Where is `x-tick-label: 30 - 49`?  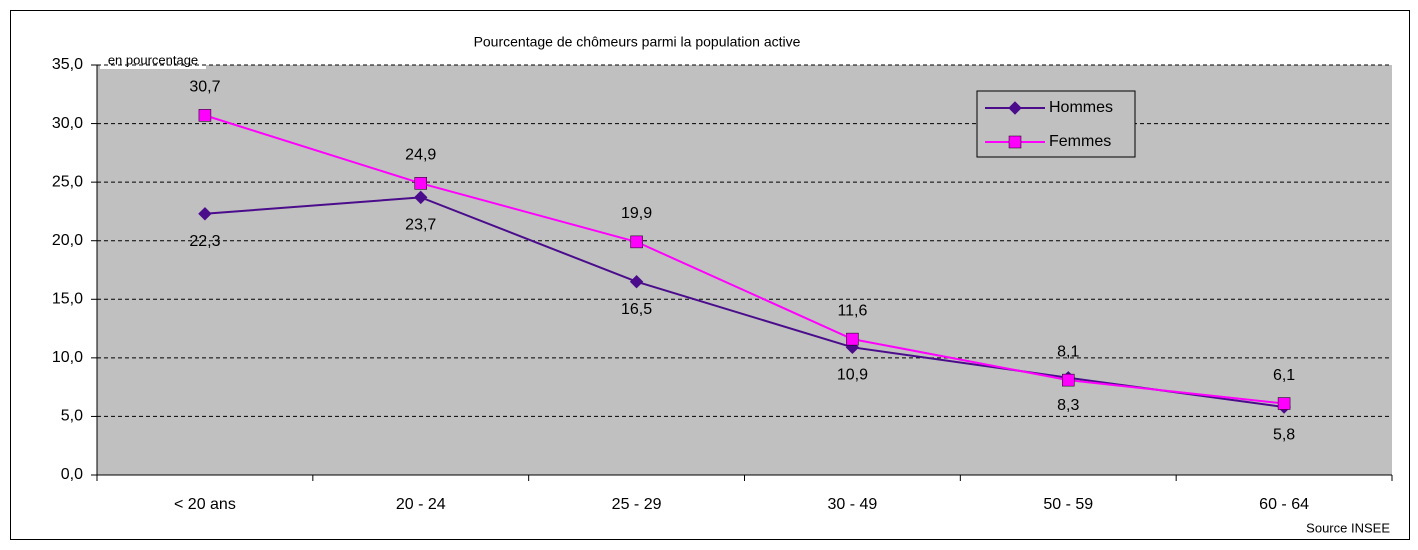 x-tick-label: 30 - 49 is located at coordinates (853, 504).